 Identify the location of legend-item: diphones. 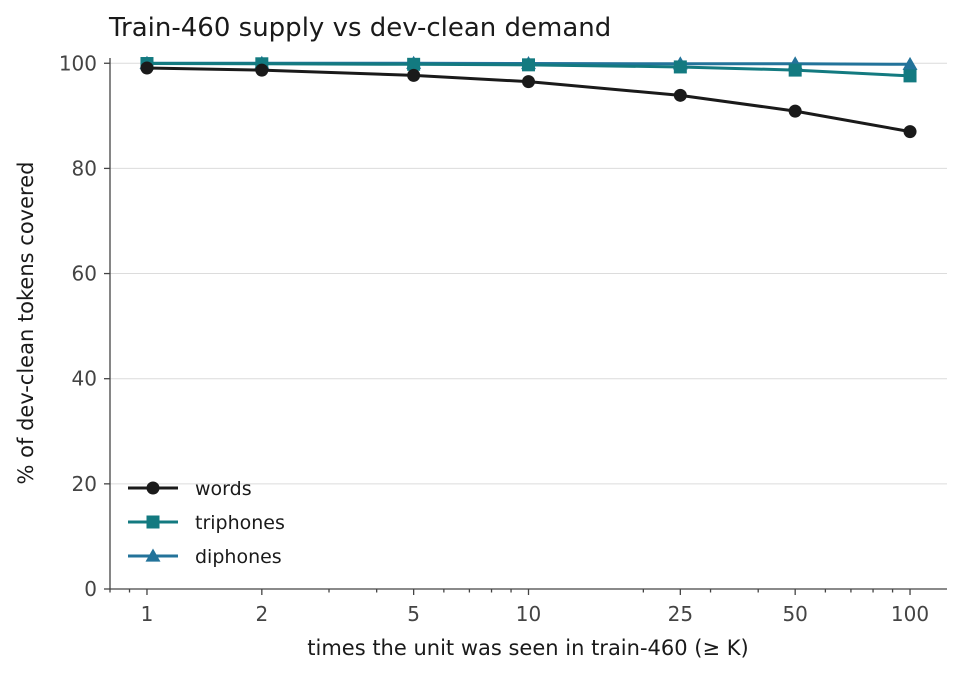
(205, 557).